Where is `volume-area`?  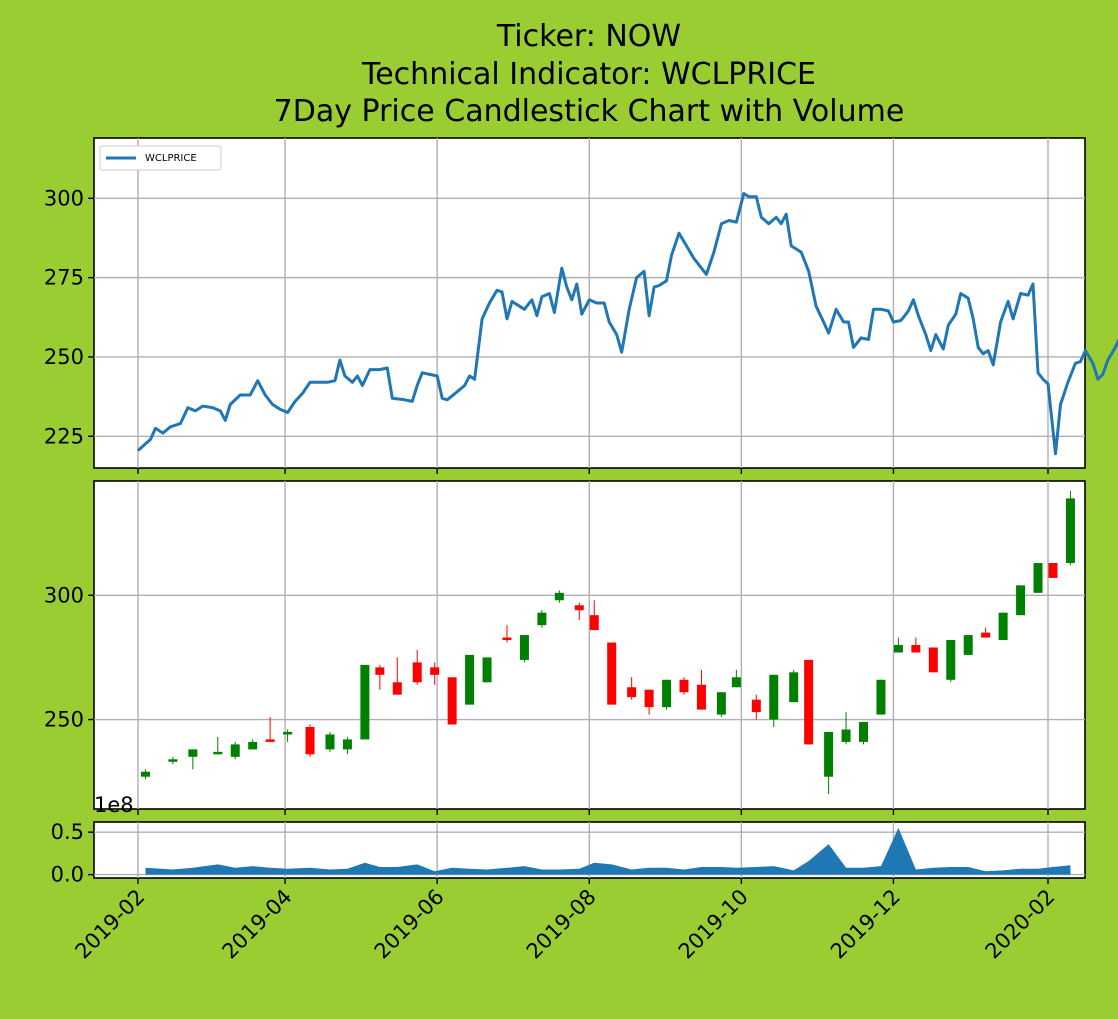 volume-area is located at coordinates (608, 851).